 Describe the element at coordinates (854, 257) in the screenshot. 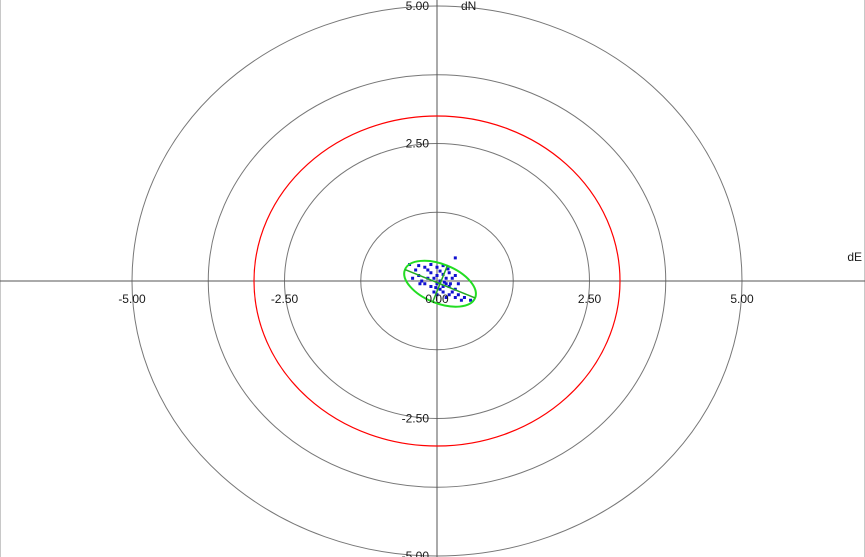

I see `x-axis-label: dE` at that location.